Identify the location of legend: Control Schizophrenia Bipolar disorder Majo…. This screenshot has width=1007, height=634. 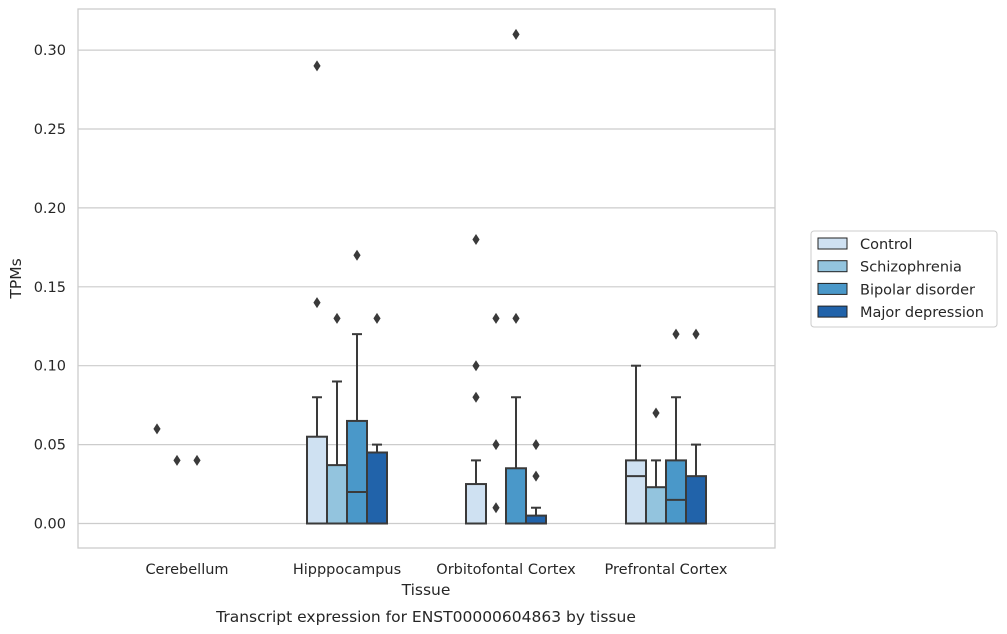
(904, 279).